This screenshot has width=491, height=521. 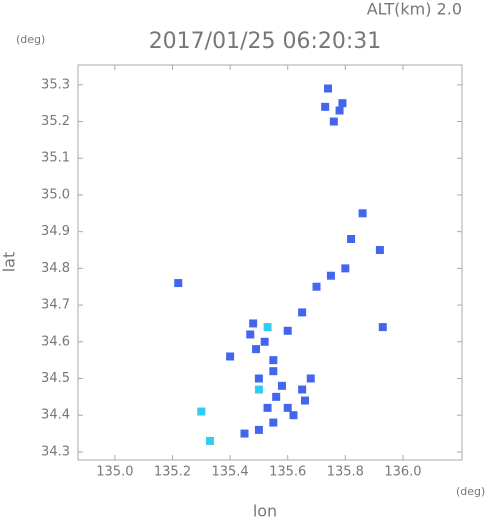 I want to click on y-tick-label: 35.2, so click(x=55, y=121).